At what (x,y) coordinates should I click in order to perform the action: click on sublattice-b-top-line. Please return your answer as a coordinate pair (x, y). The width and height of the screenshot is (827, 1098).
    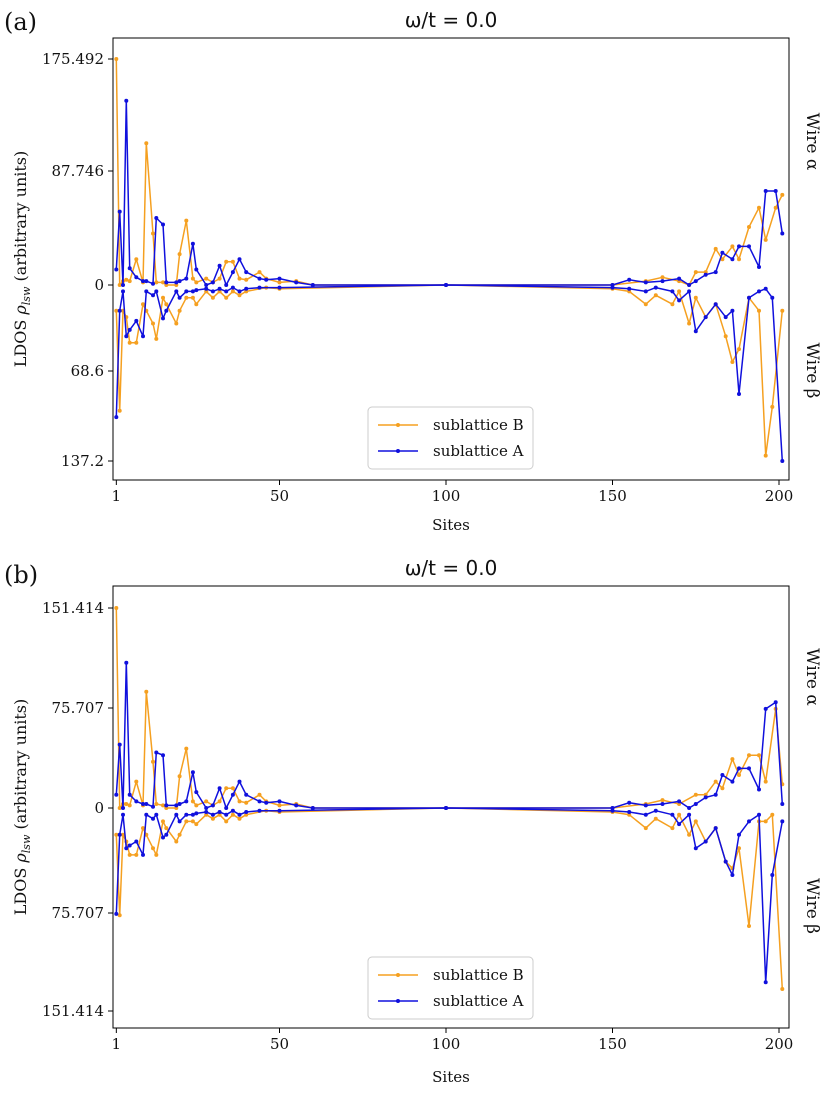
    Looking at the image, I should click on (449, 708).